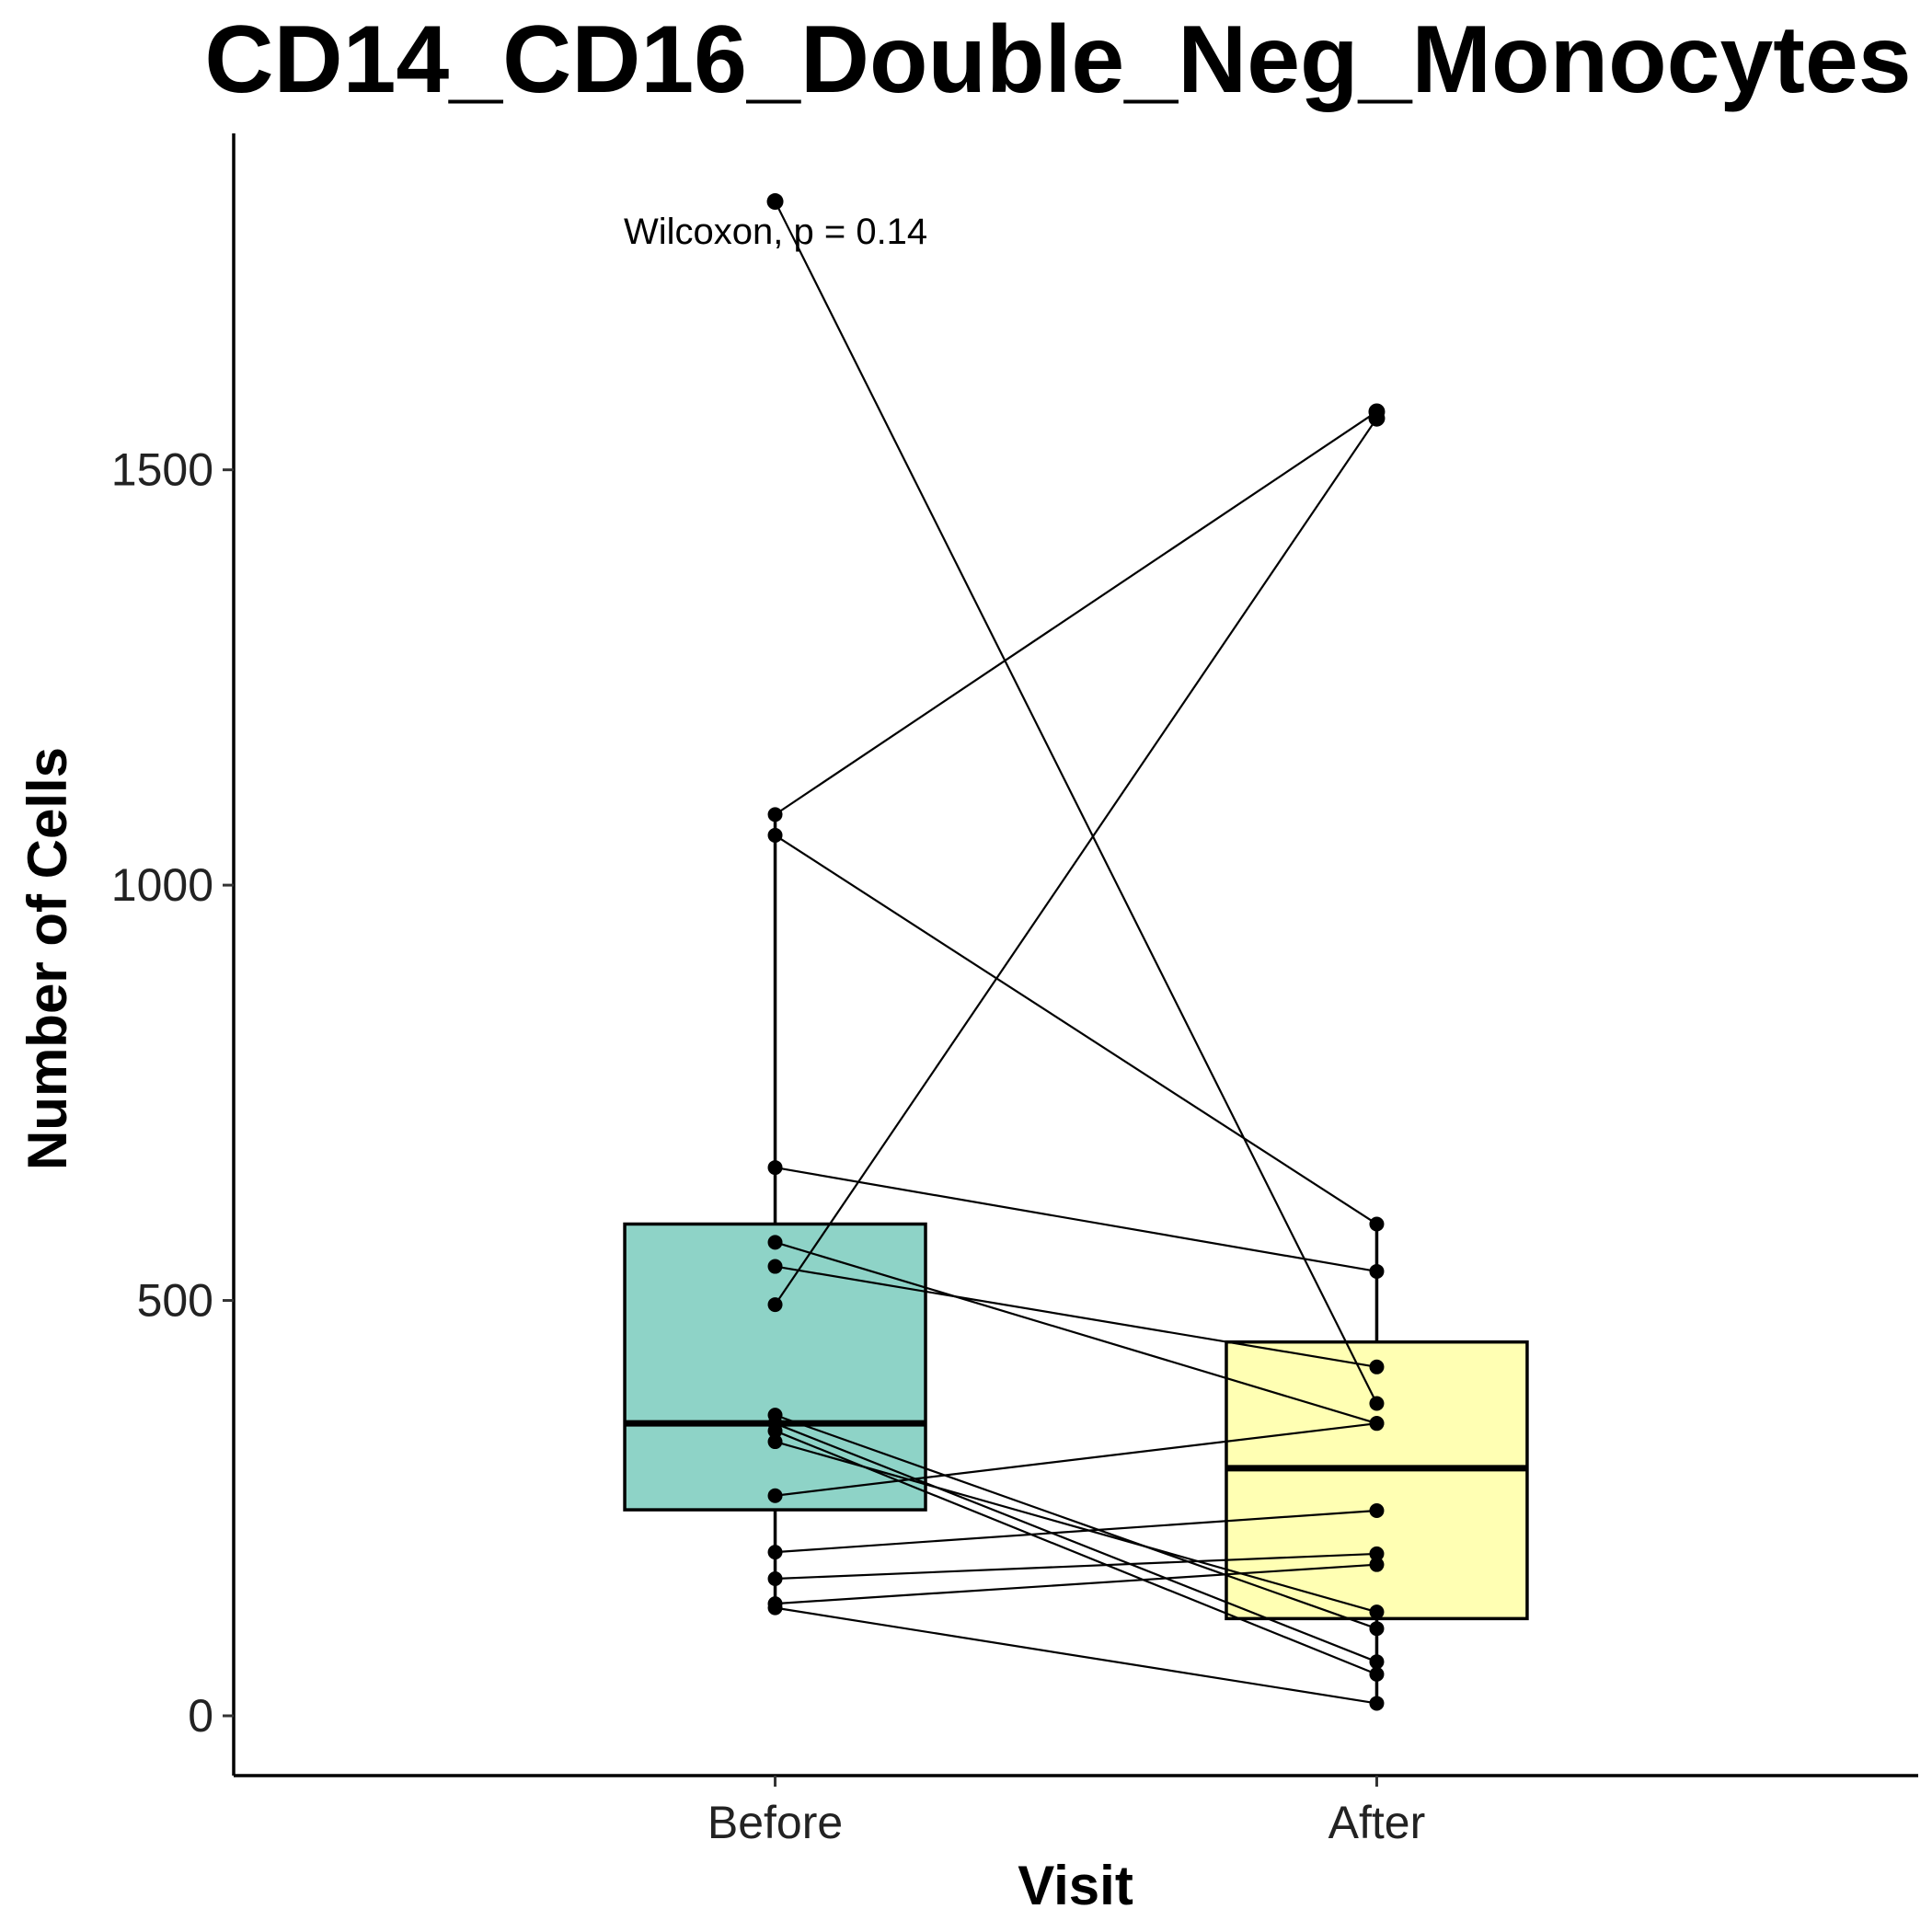  Describe the element at coordinates (162, 470) in the screenshot. I see `y-tick-label-1500: 1500` at that location.